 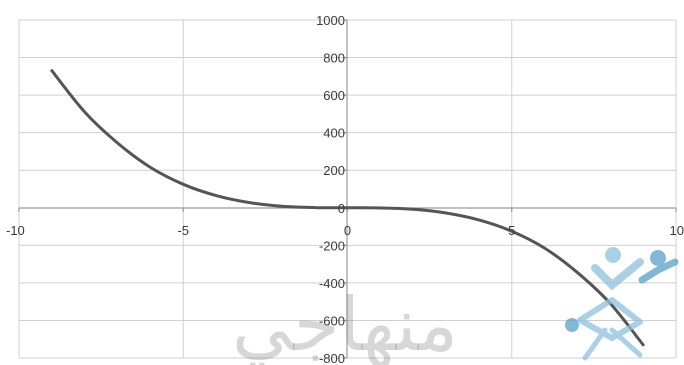 I want to click on y-tick-label: -800, so click(x=332, y=358).